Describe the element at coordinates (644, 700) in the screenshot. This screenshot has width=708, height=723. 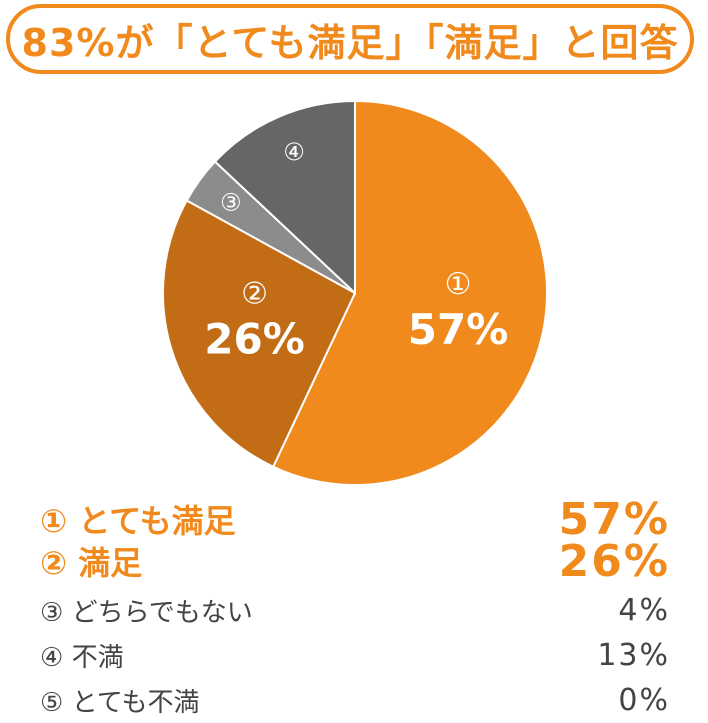
I see `legend-value: 0%` at that location.